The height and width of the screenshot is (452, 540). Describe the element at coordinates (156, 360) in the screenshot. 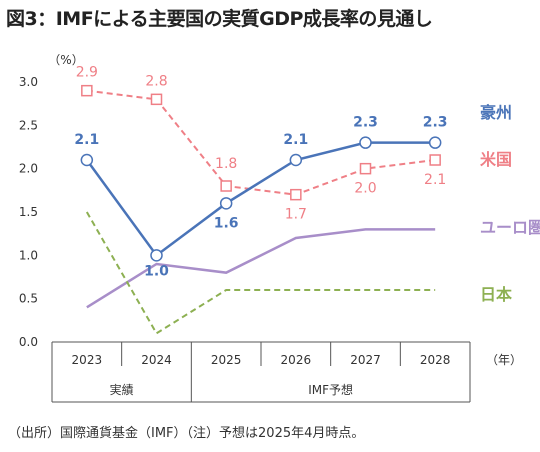

I see `x-tick-label: 2024` at that location.